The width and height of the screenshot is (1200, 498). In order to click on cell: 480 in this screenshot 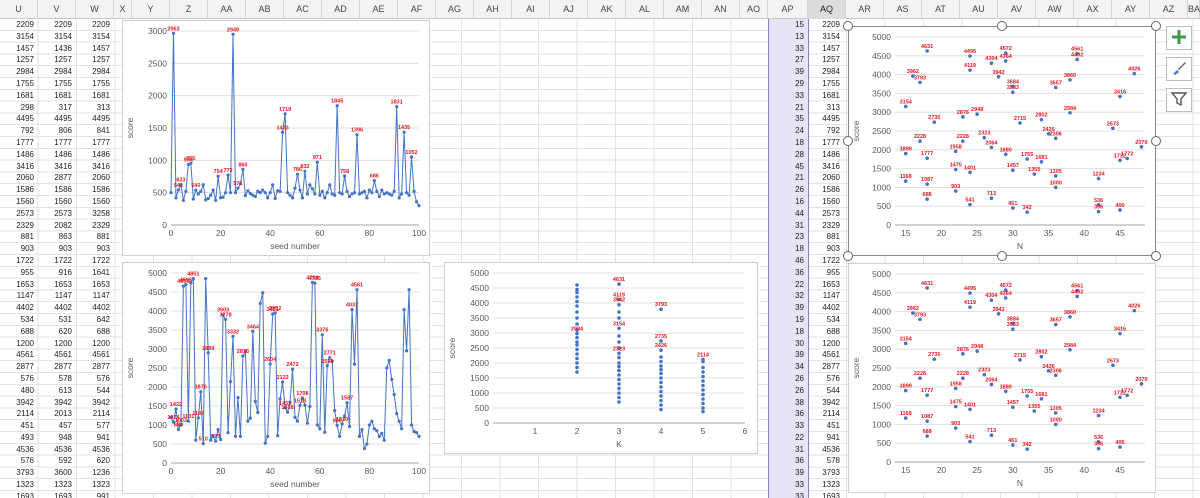, I will do `click(27, 390)`.